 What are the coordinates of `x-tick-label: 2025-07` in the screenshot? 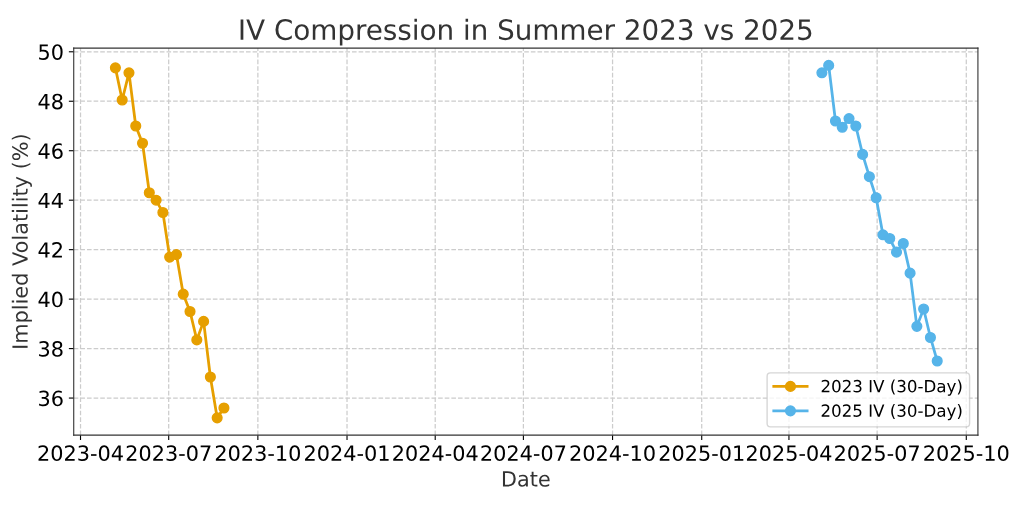 It's located at (877, 453).